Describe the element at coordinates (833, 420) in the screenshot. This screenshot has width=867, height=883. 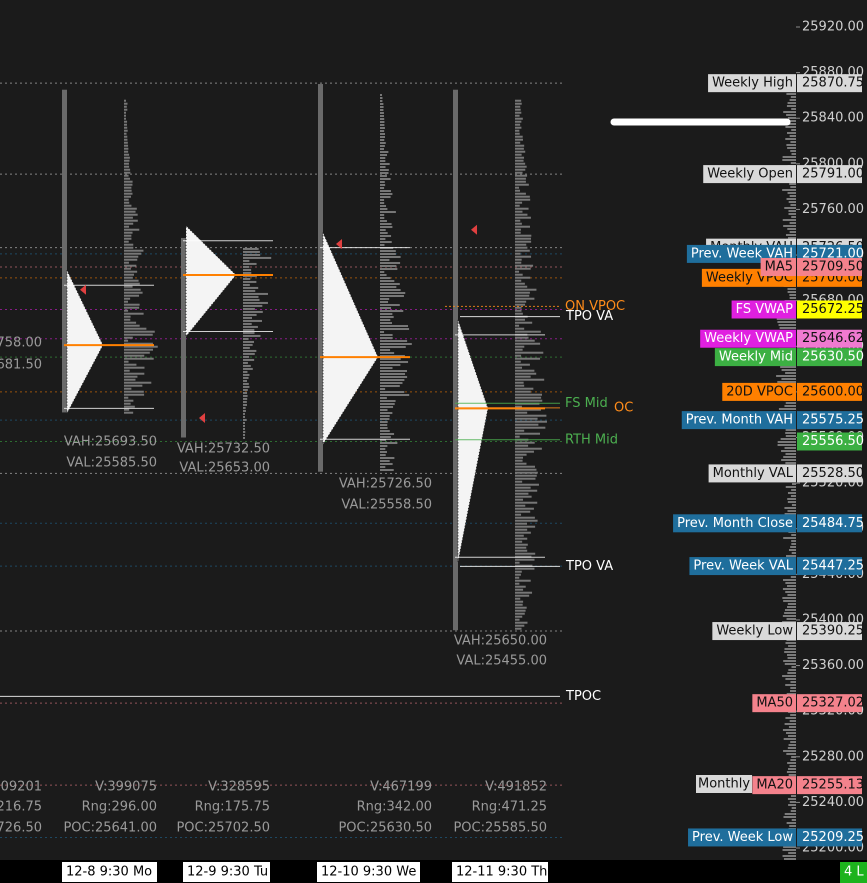
I see `level-price: 25575.25` at that location.